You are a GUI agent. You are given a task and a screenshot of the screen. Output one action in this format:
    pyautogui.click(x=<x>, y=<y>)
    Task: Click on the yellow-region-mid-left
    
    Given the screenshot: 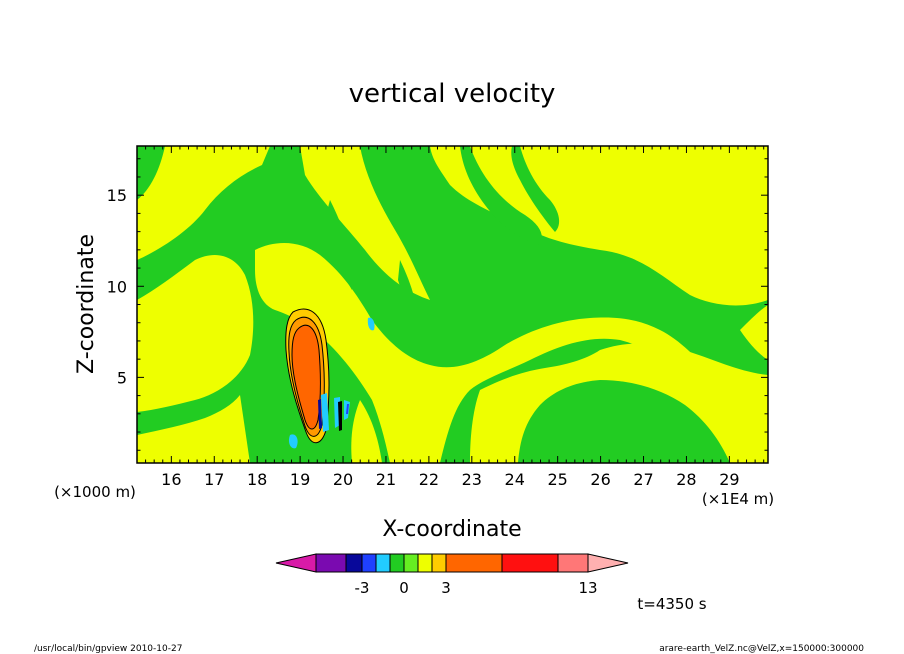 What is the action you would take?
    pyautogui.click(x=195, y=333)
    